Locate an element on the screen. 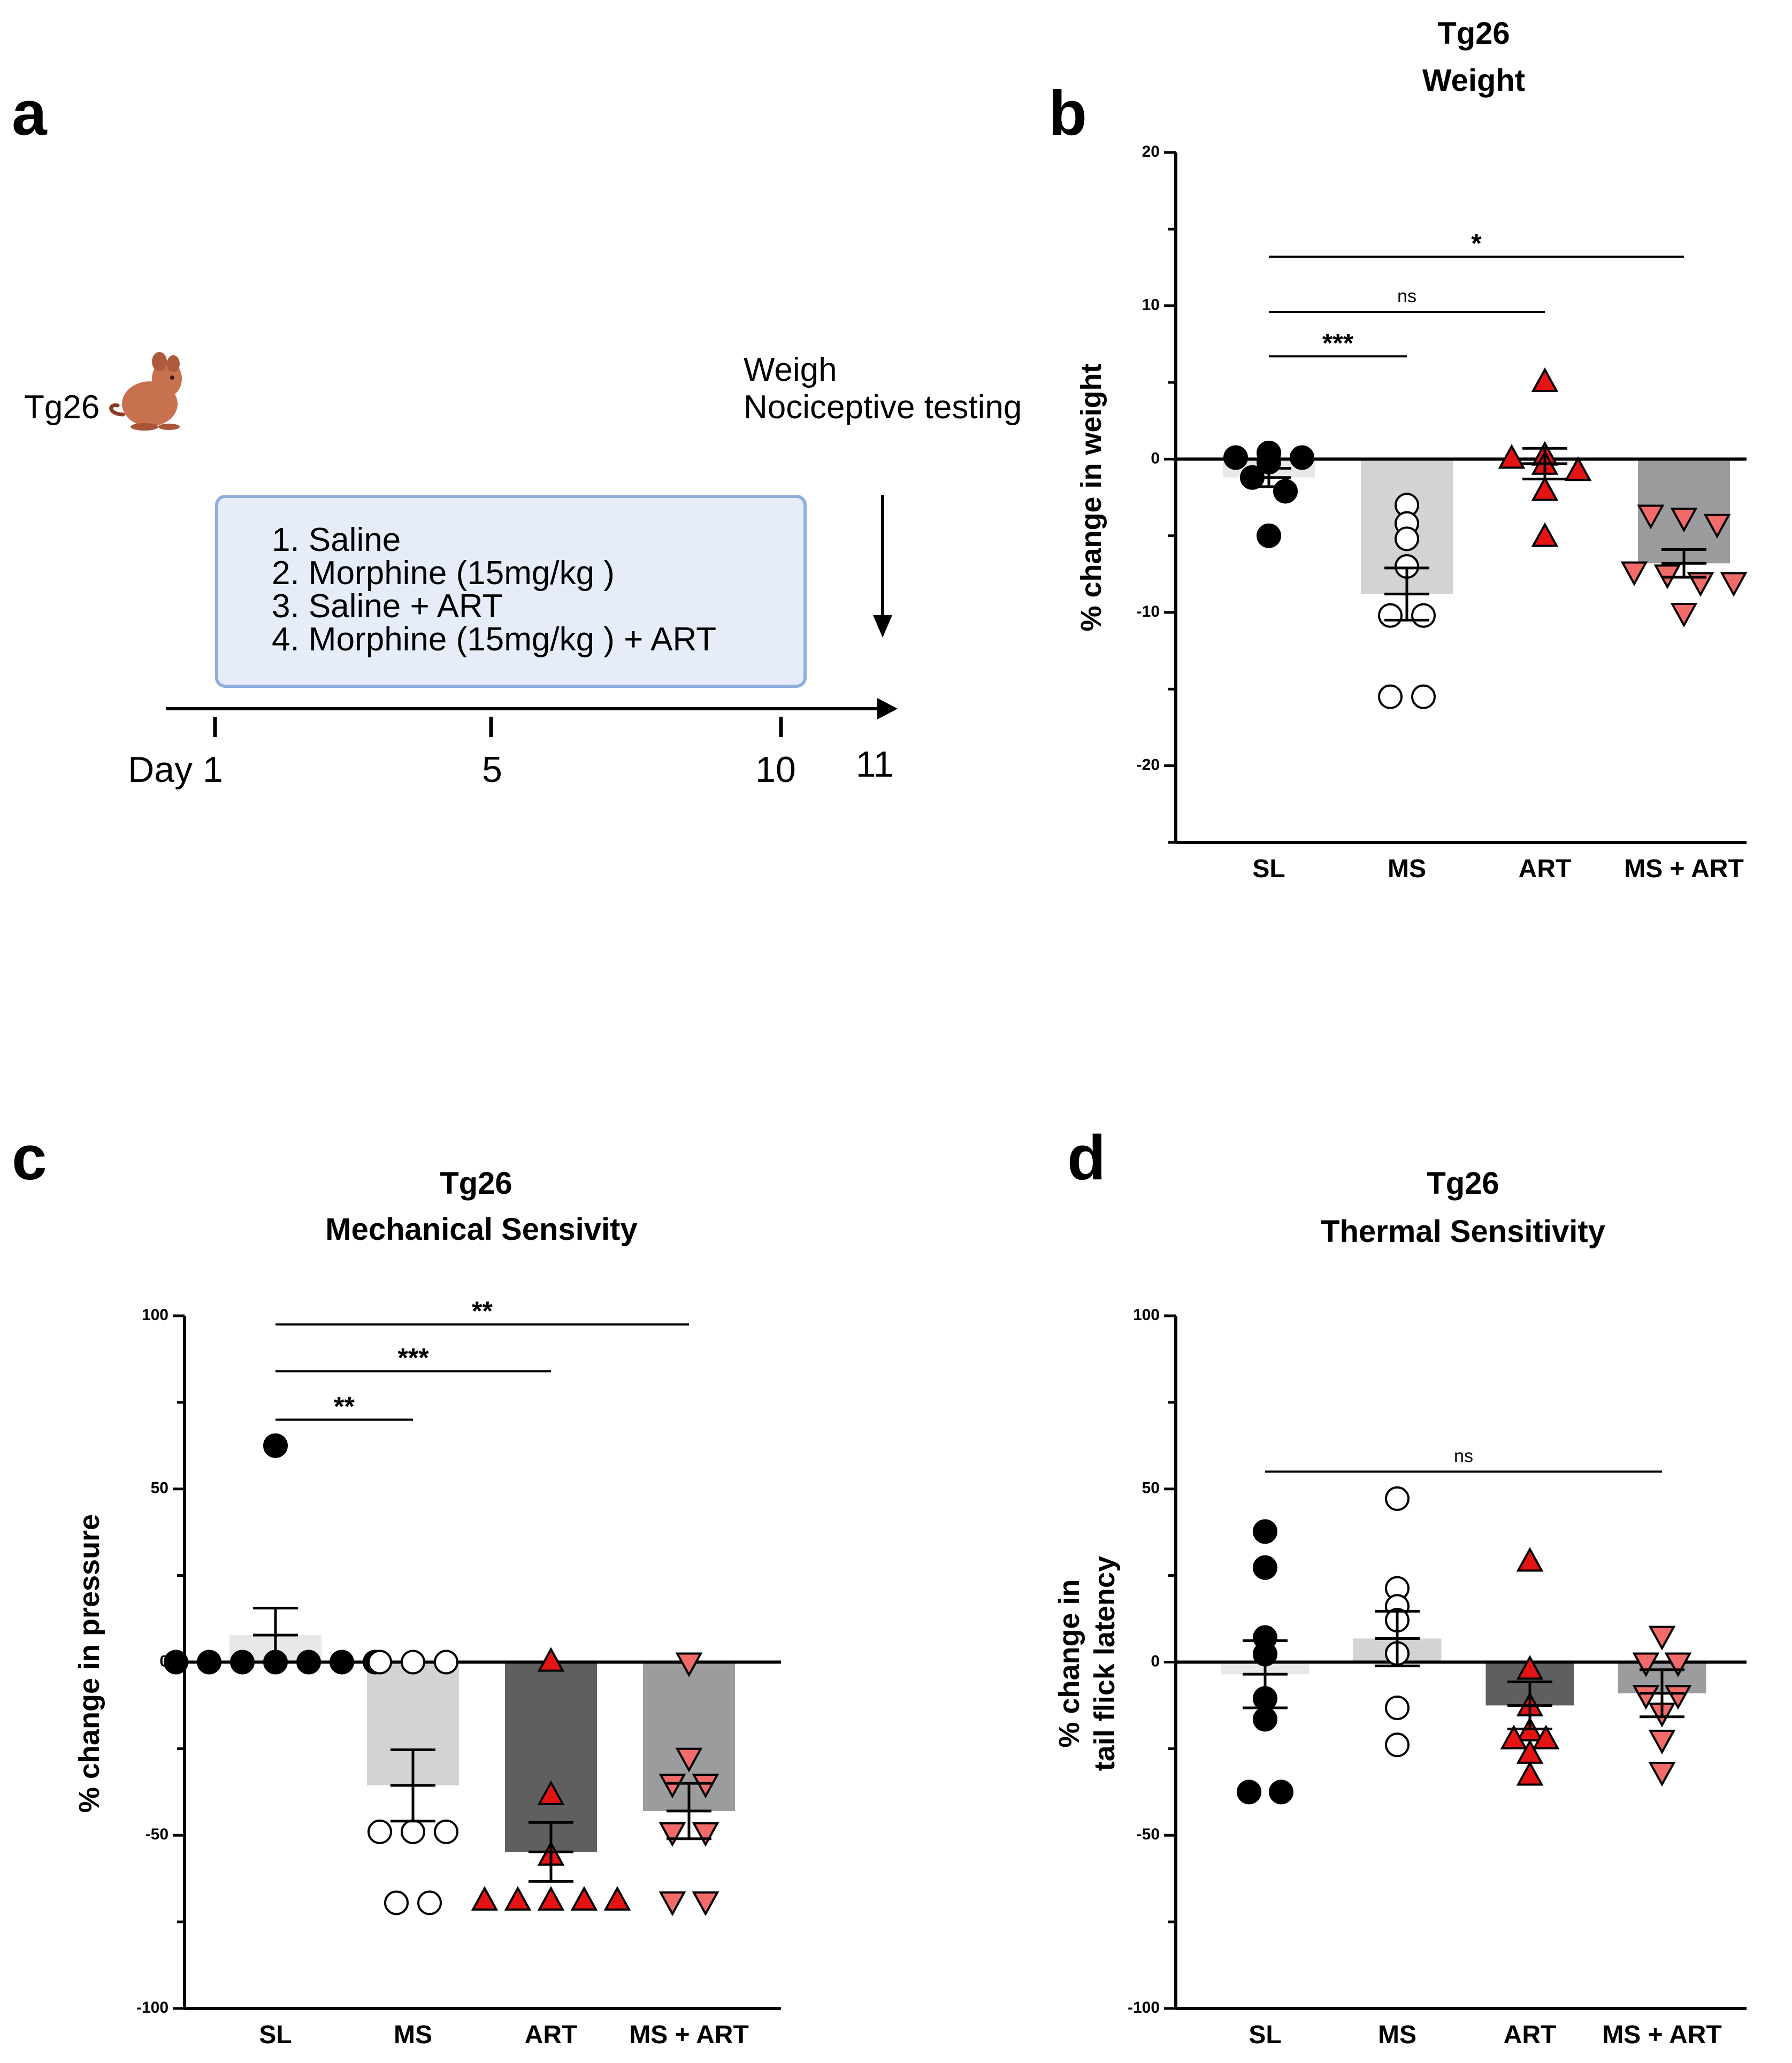 The height and width of the screenshot is (2063, 1792). significance-label: ns is located at coordinates (1406, 296).